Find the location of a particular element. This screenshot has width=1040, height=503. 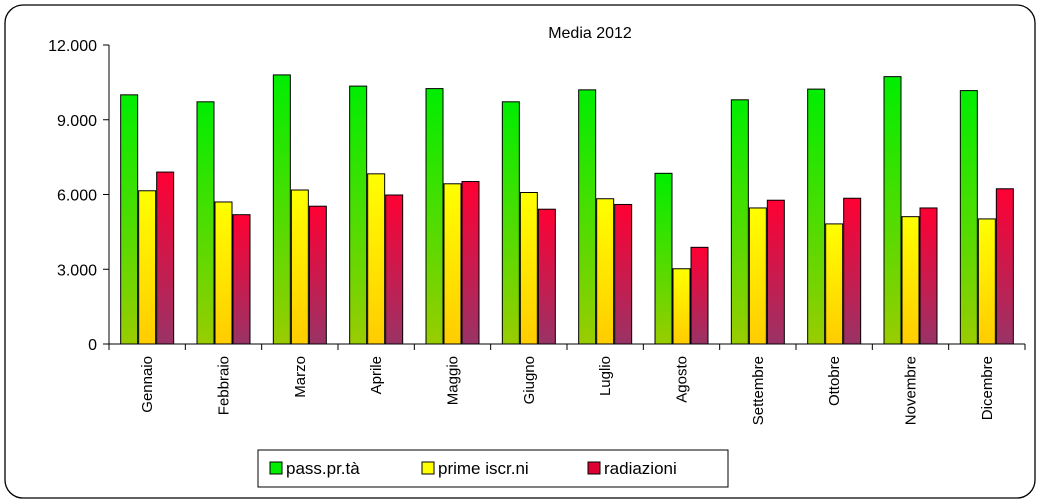

y-axis: 0 3.000 6.000 9.000 12.000 is located at coordinates (79, 196).